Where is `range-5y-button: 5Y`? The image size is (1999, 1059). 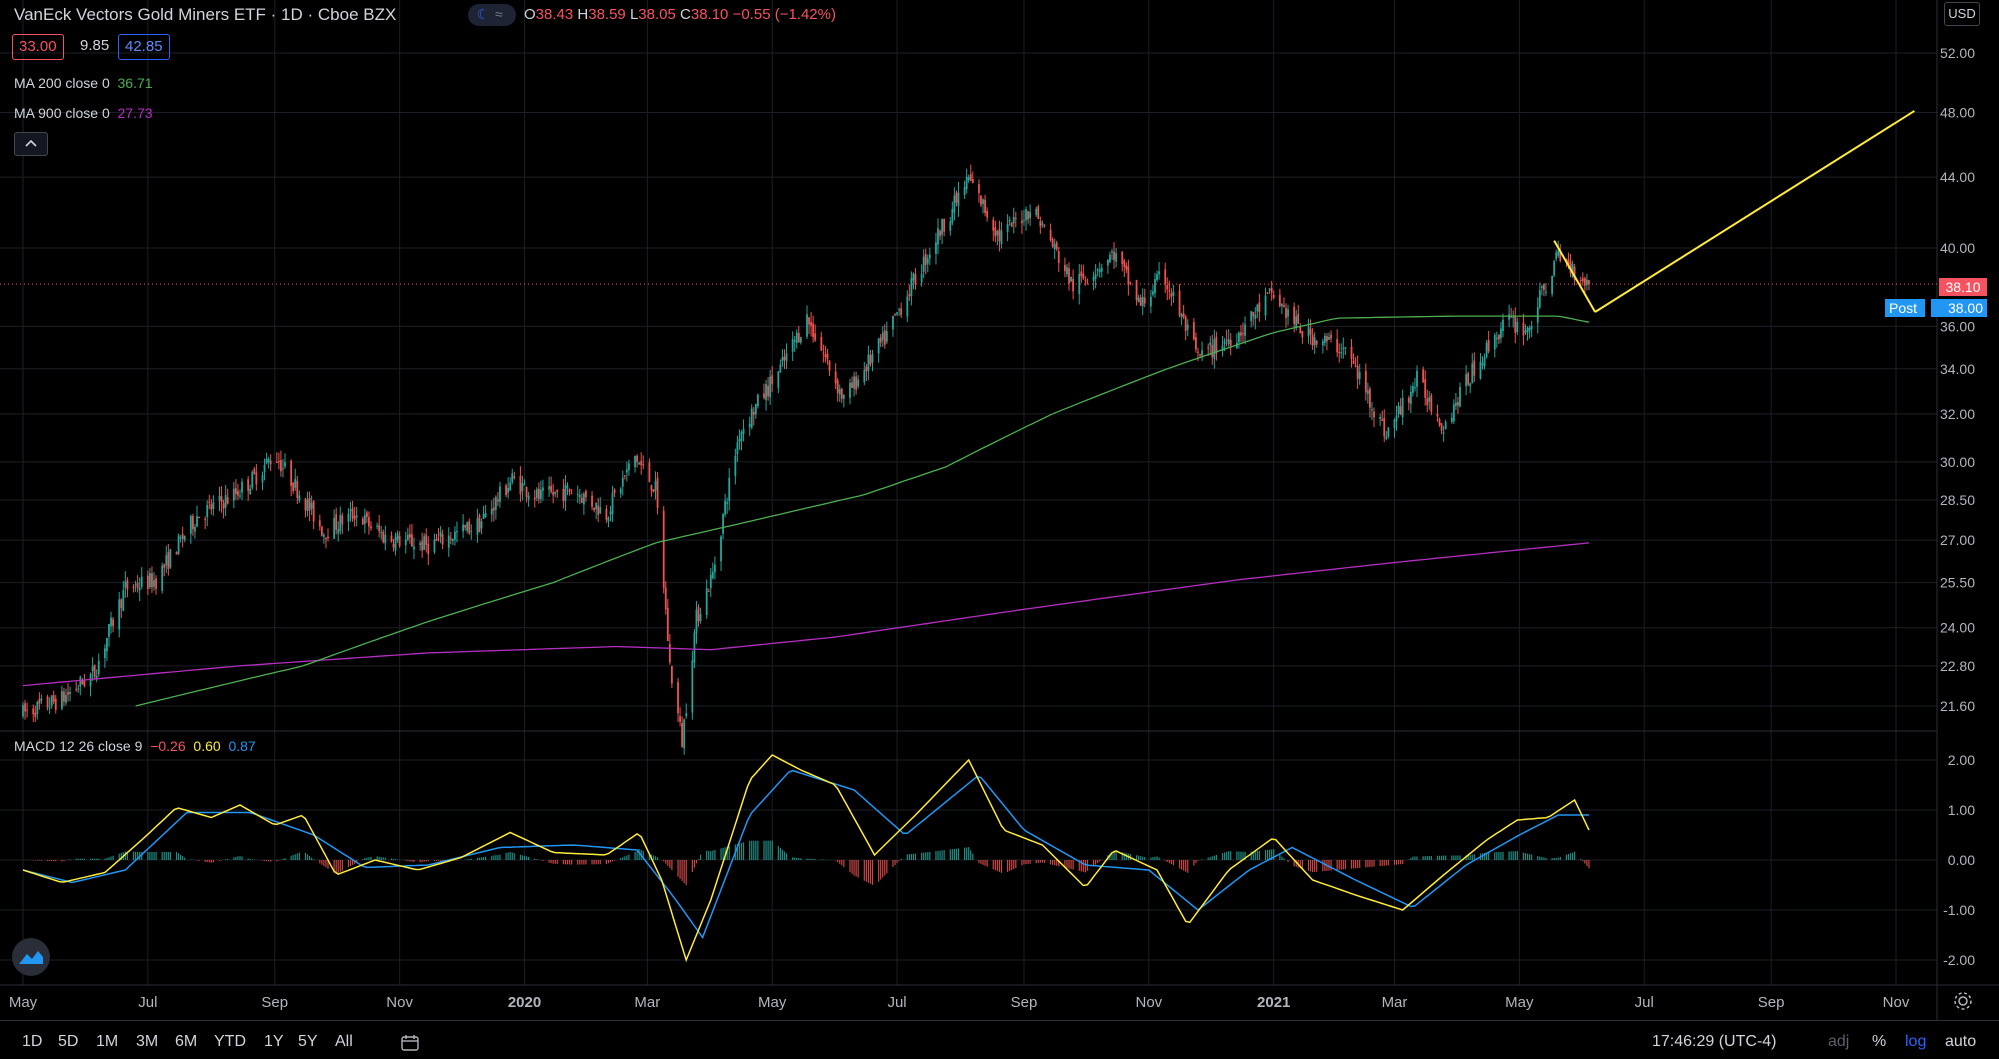
range-5y-button: 5Y is located at coordinates (308, 1041).